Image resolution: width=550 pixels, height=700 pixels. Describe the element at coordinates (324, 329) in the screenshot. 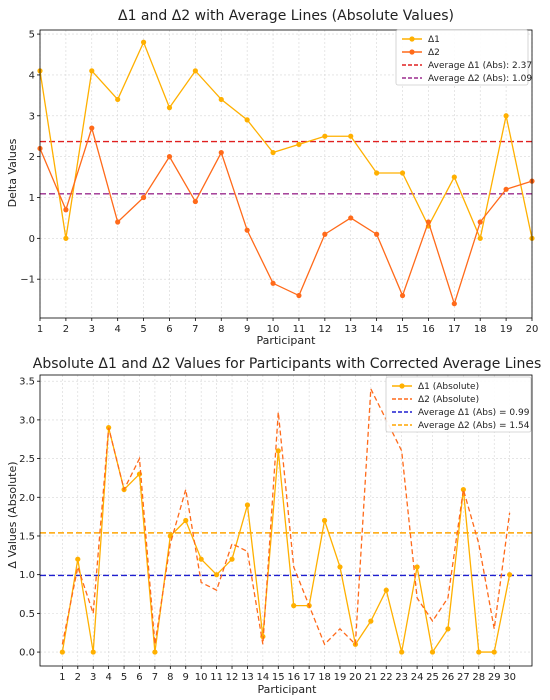

I see `x-tick-label: 12` at that location.